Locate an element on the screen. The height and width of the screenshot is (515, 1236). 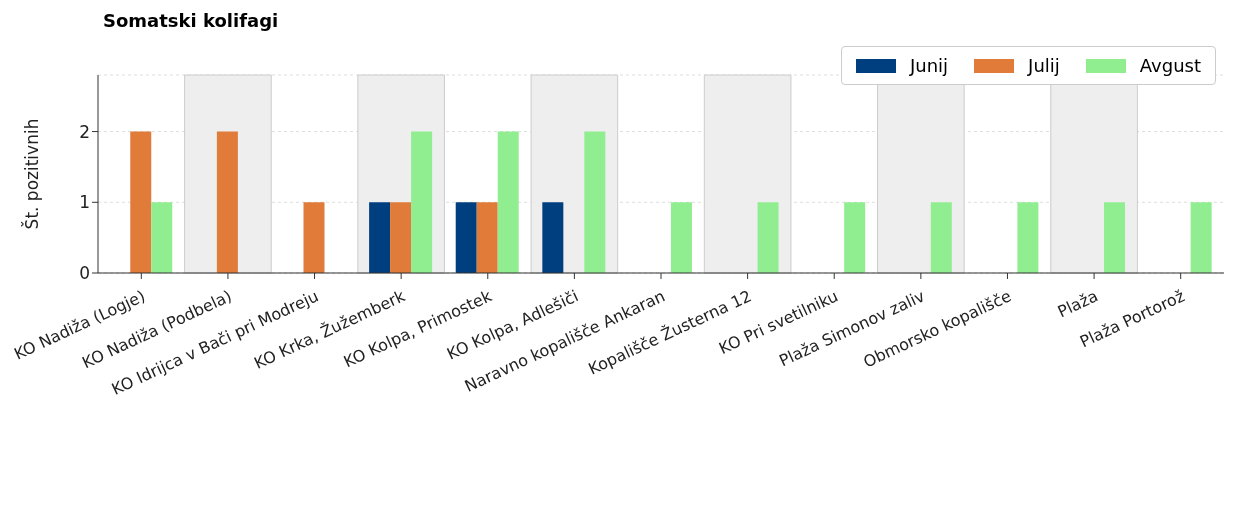
chart-title: Somatski kolifagi is located at coordinates (191, 20).